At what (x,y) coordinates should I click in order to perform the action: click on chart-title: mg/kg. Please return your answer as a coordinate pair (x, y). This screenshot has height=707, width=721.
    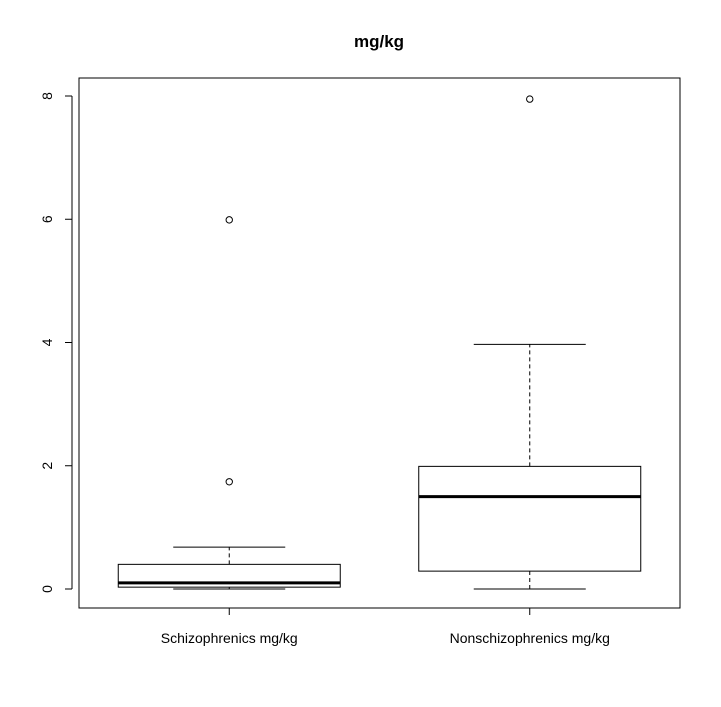
    Looking at the image, I should click on (379, 41).